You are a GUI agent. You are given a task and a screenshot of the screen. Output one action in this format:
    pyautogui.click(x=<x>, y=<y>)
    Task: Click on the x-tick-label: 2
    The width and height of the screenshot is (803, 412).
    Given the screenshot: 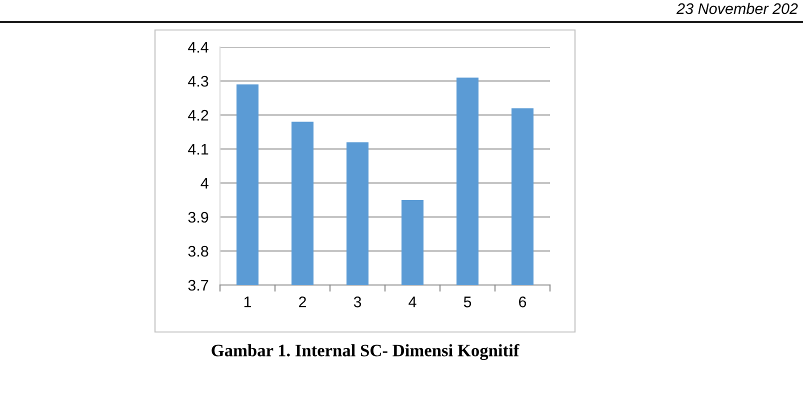 What is the action you would take?
    pyautogui.click(x=302, y=302)
    